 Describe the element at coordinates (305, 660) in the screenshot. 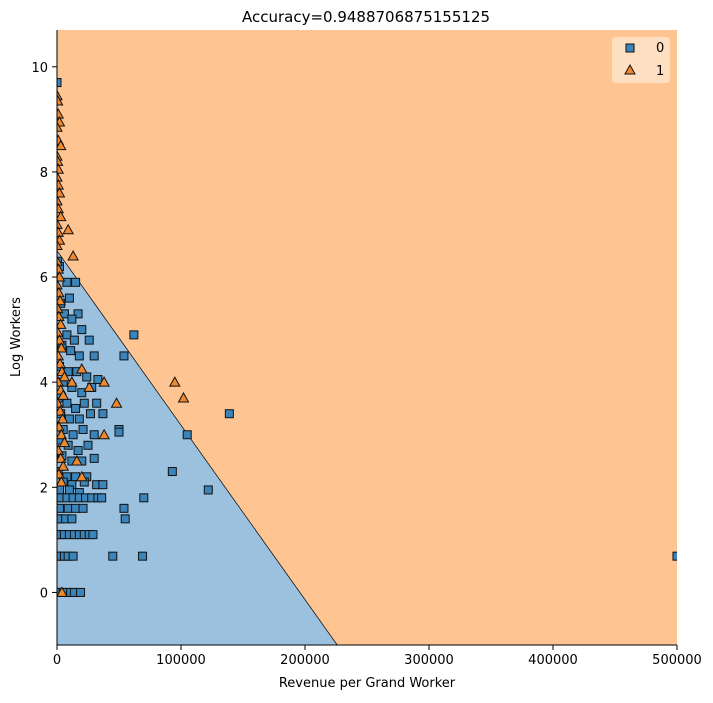

I see `x-tick-label: 200000` at that location.